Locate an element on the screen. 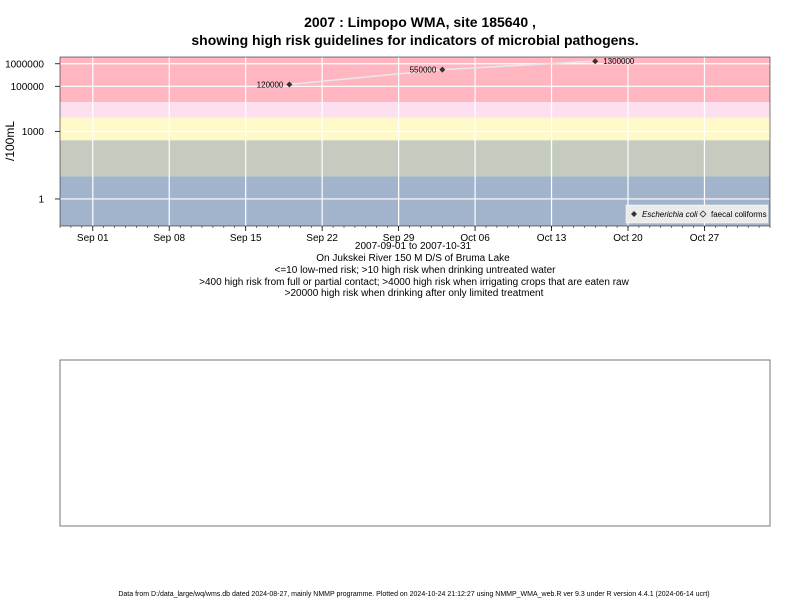 The image size is (800, 600). legend: Escherichia coli faecal coliforms is located at coordinates (697, 214).